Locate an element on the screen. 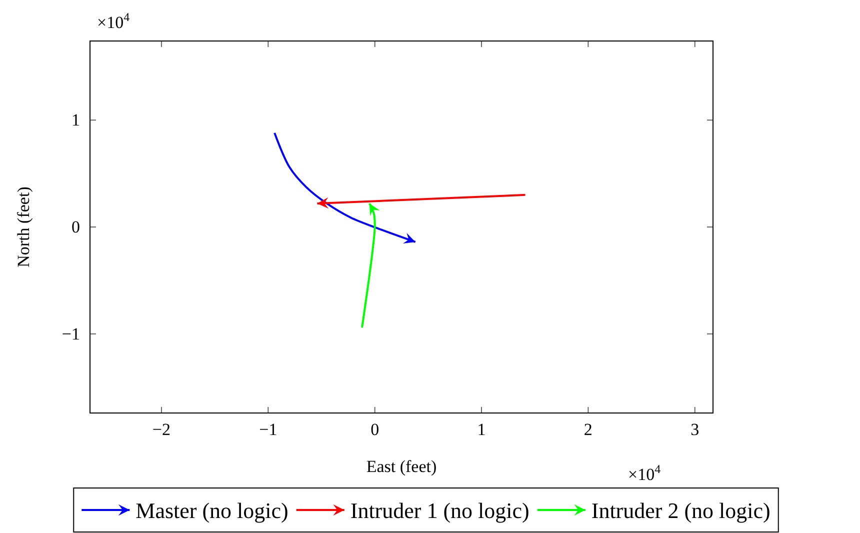  legend-label: Intruder 1 (no logic) is located at coordinates (440, 510).